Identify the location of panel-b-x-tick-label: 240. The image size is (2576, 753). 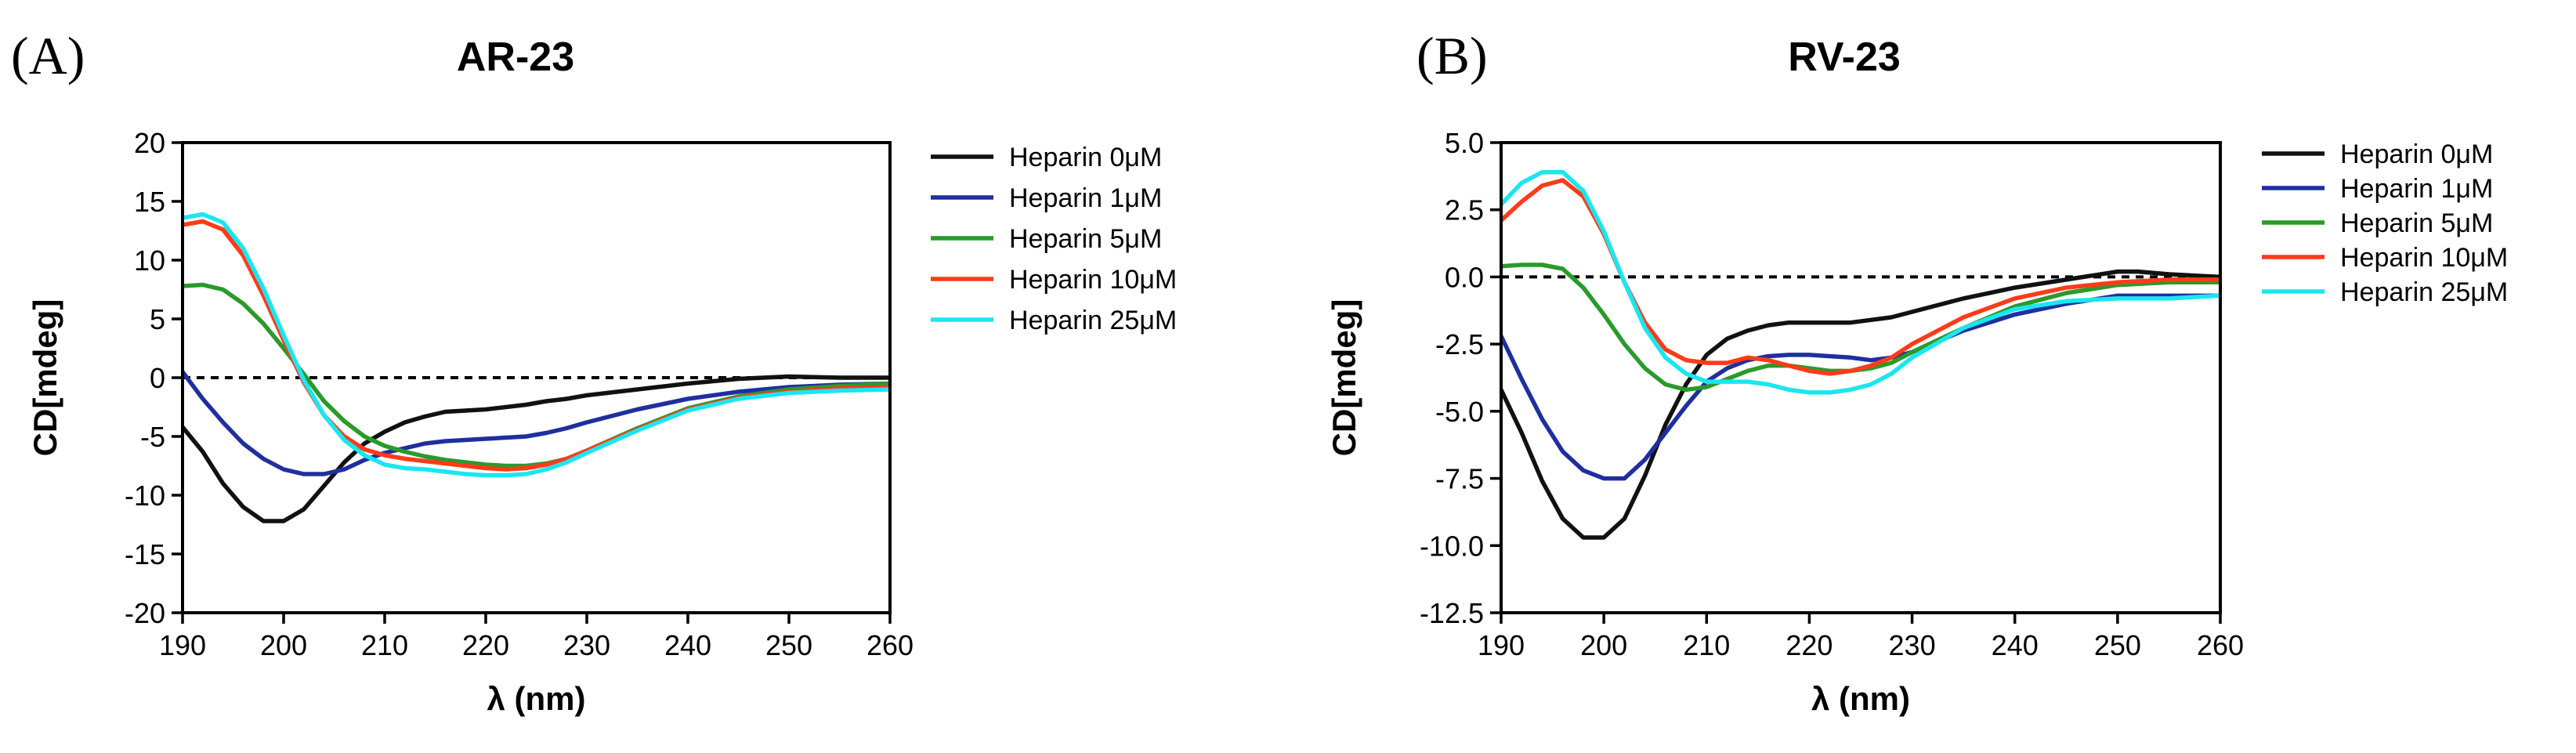
(2015, 645).